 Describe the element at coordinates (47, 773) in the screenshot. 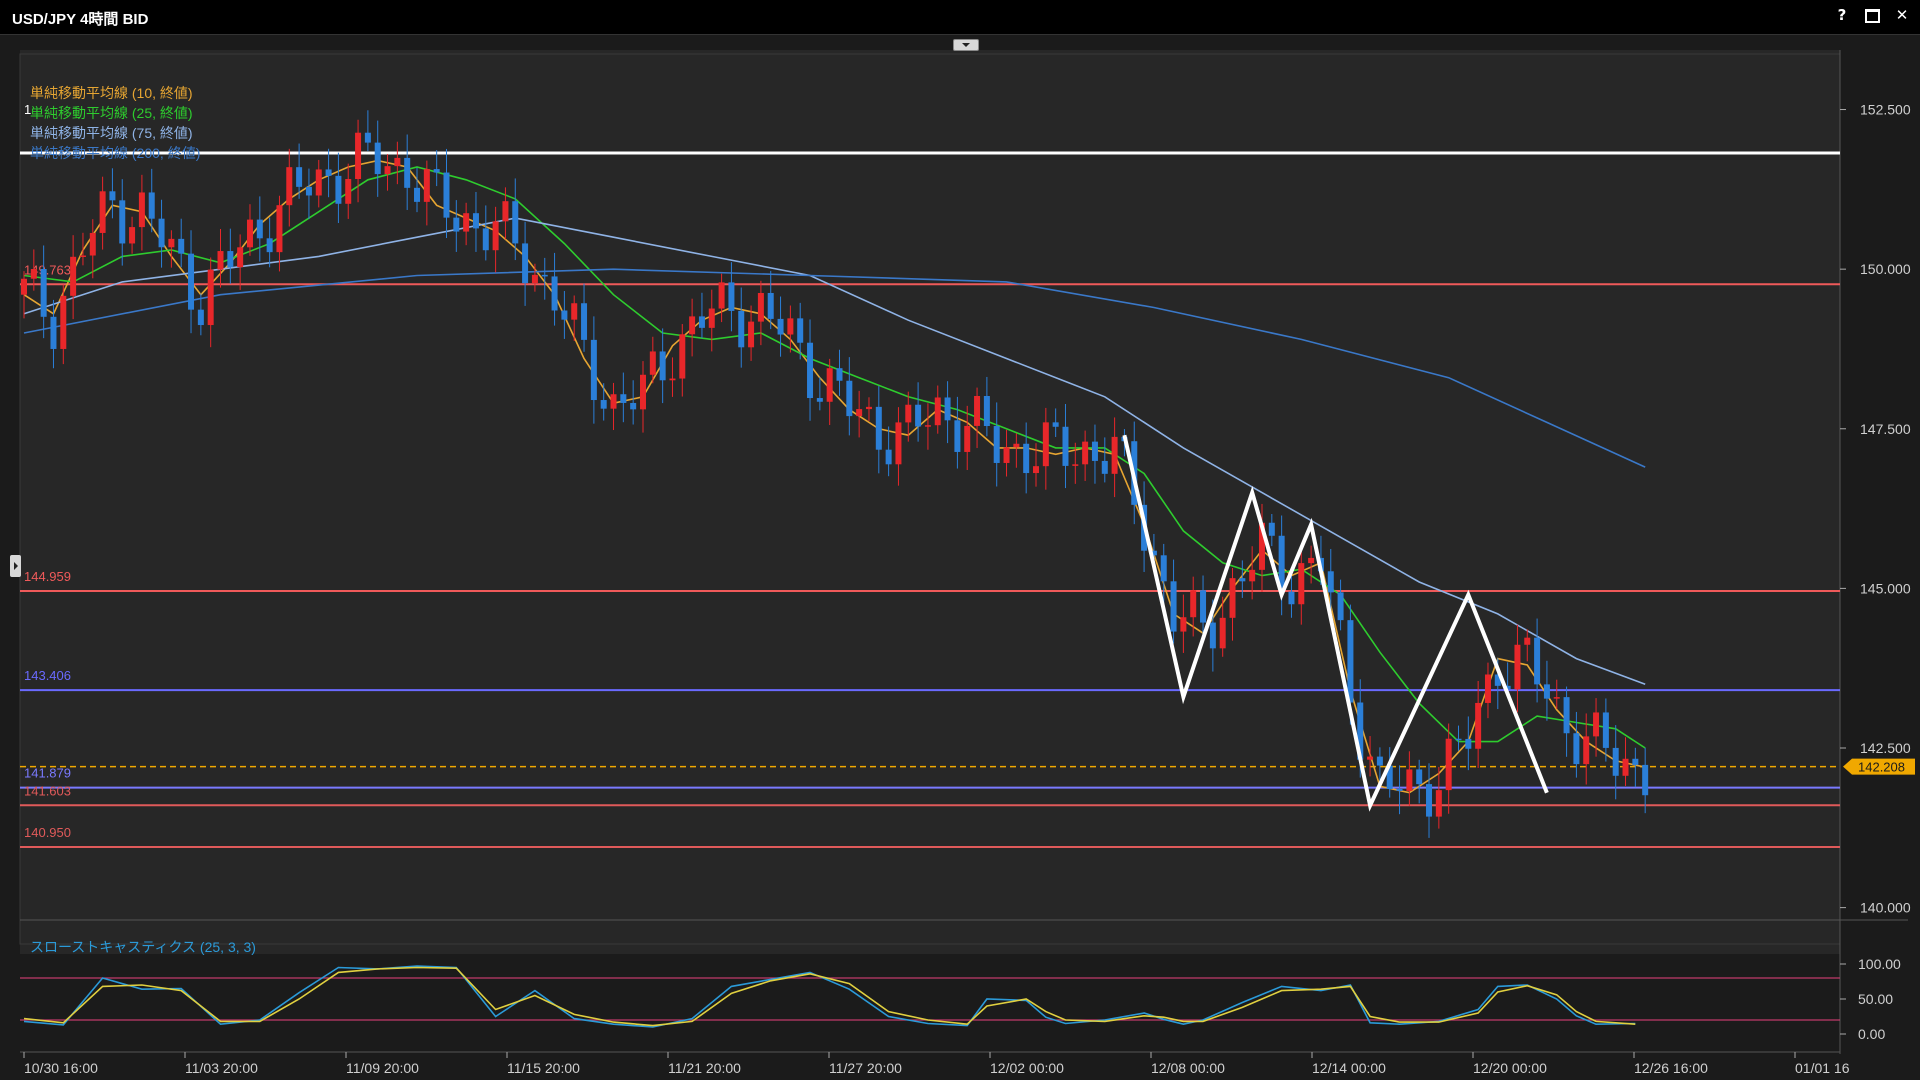

I see `level-label: 141.879` at that location.